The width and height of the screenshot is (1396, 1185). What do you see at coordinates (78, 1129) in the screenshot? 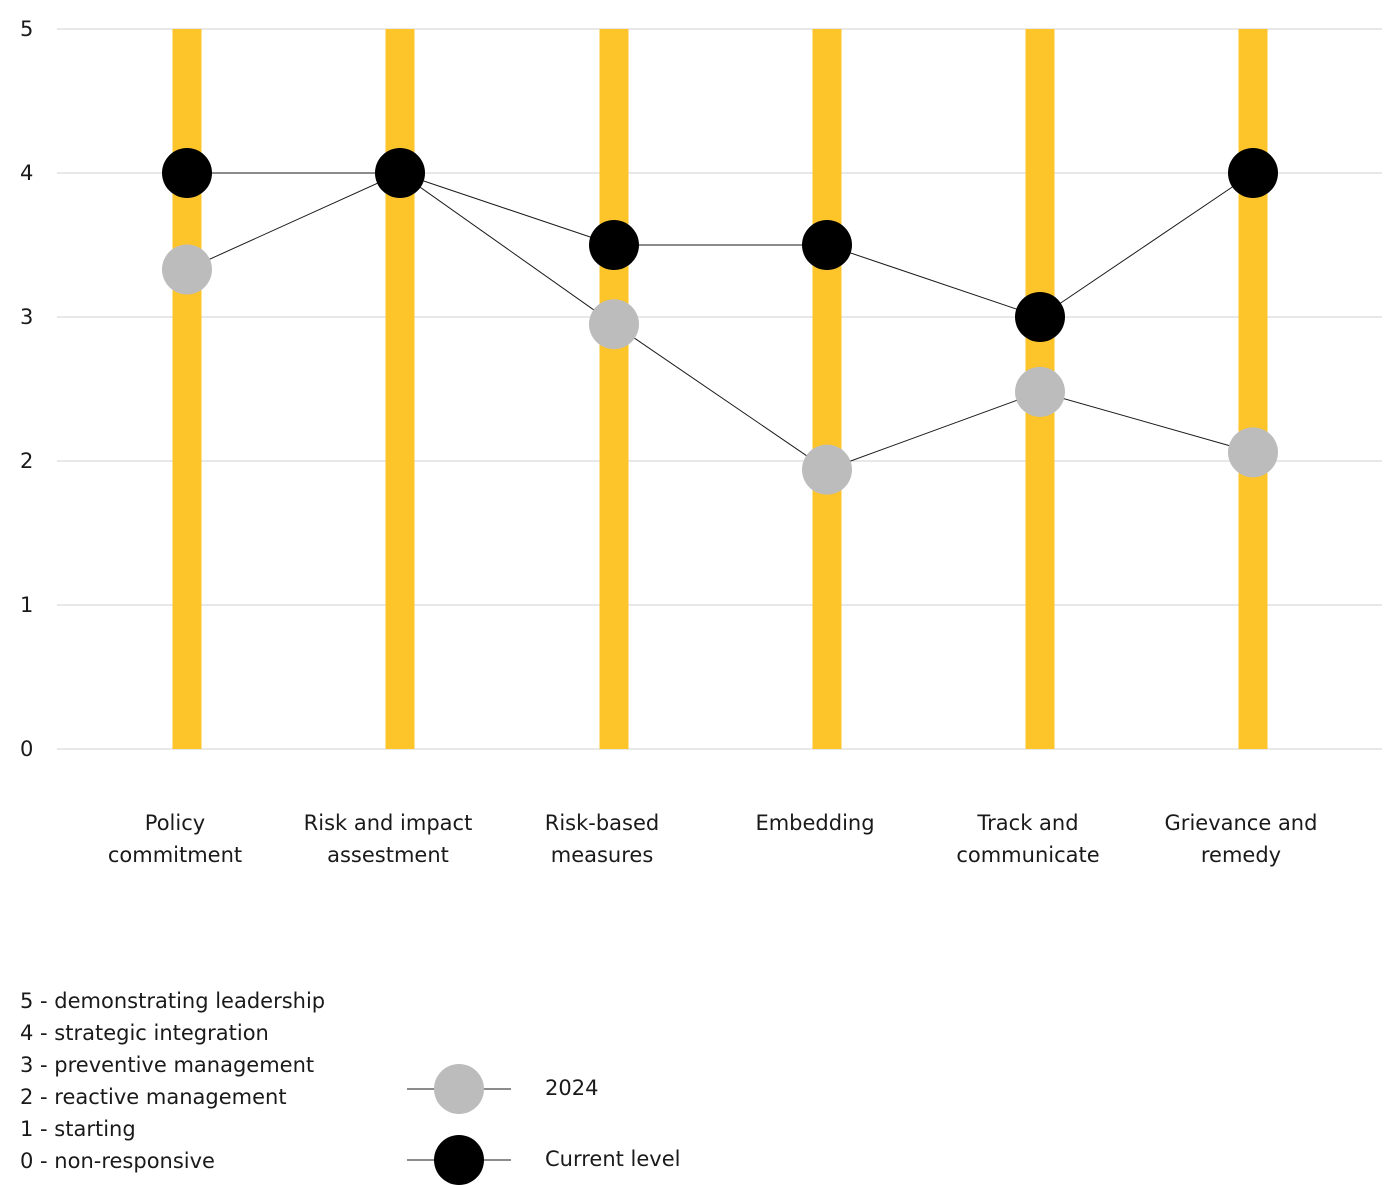
I see `scale-item-1: 1 - starting` at bounding box center [78, 1129].